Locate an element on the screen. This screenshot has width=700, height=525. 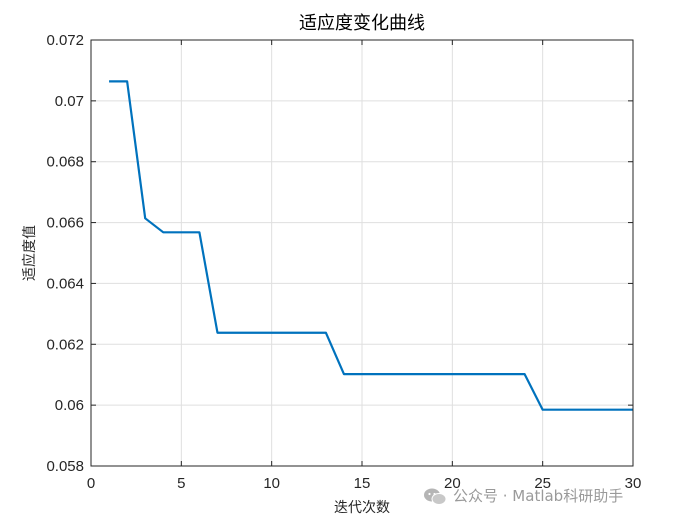
x-tick-label: 30 is located at coordinates (633, 483).